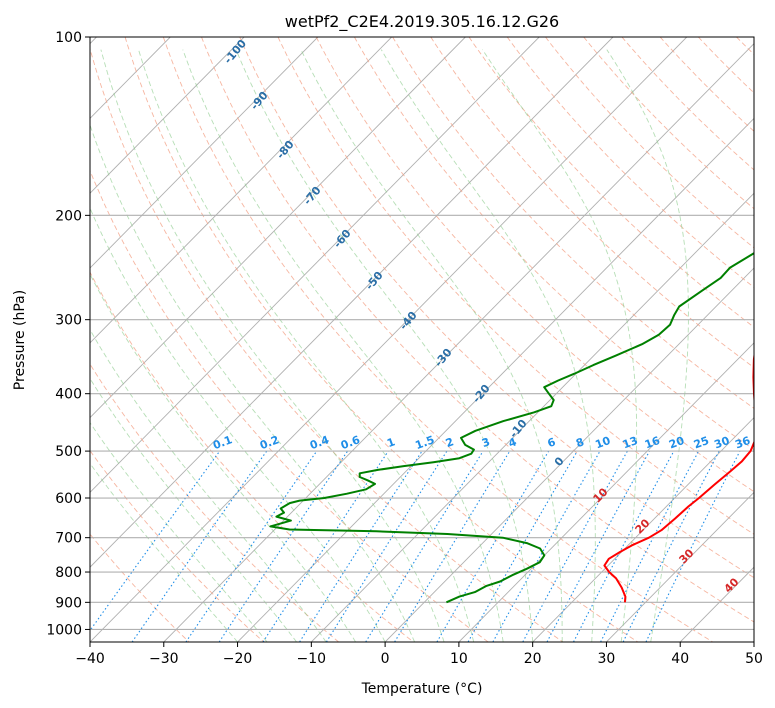 The width and height of the screenshot is (775, 708). I want to click on line-label: -50, so click(374, 281).